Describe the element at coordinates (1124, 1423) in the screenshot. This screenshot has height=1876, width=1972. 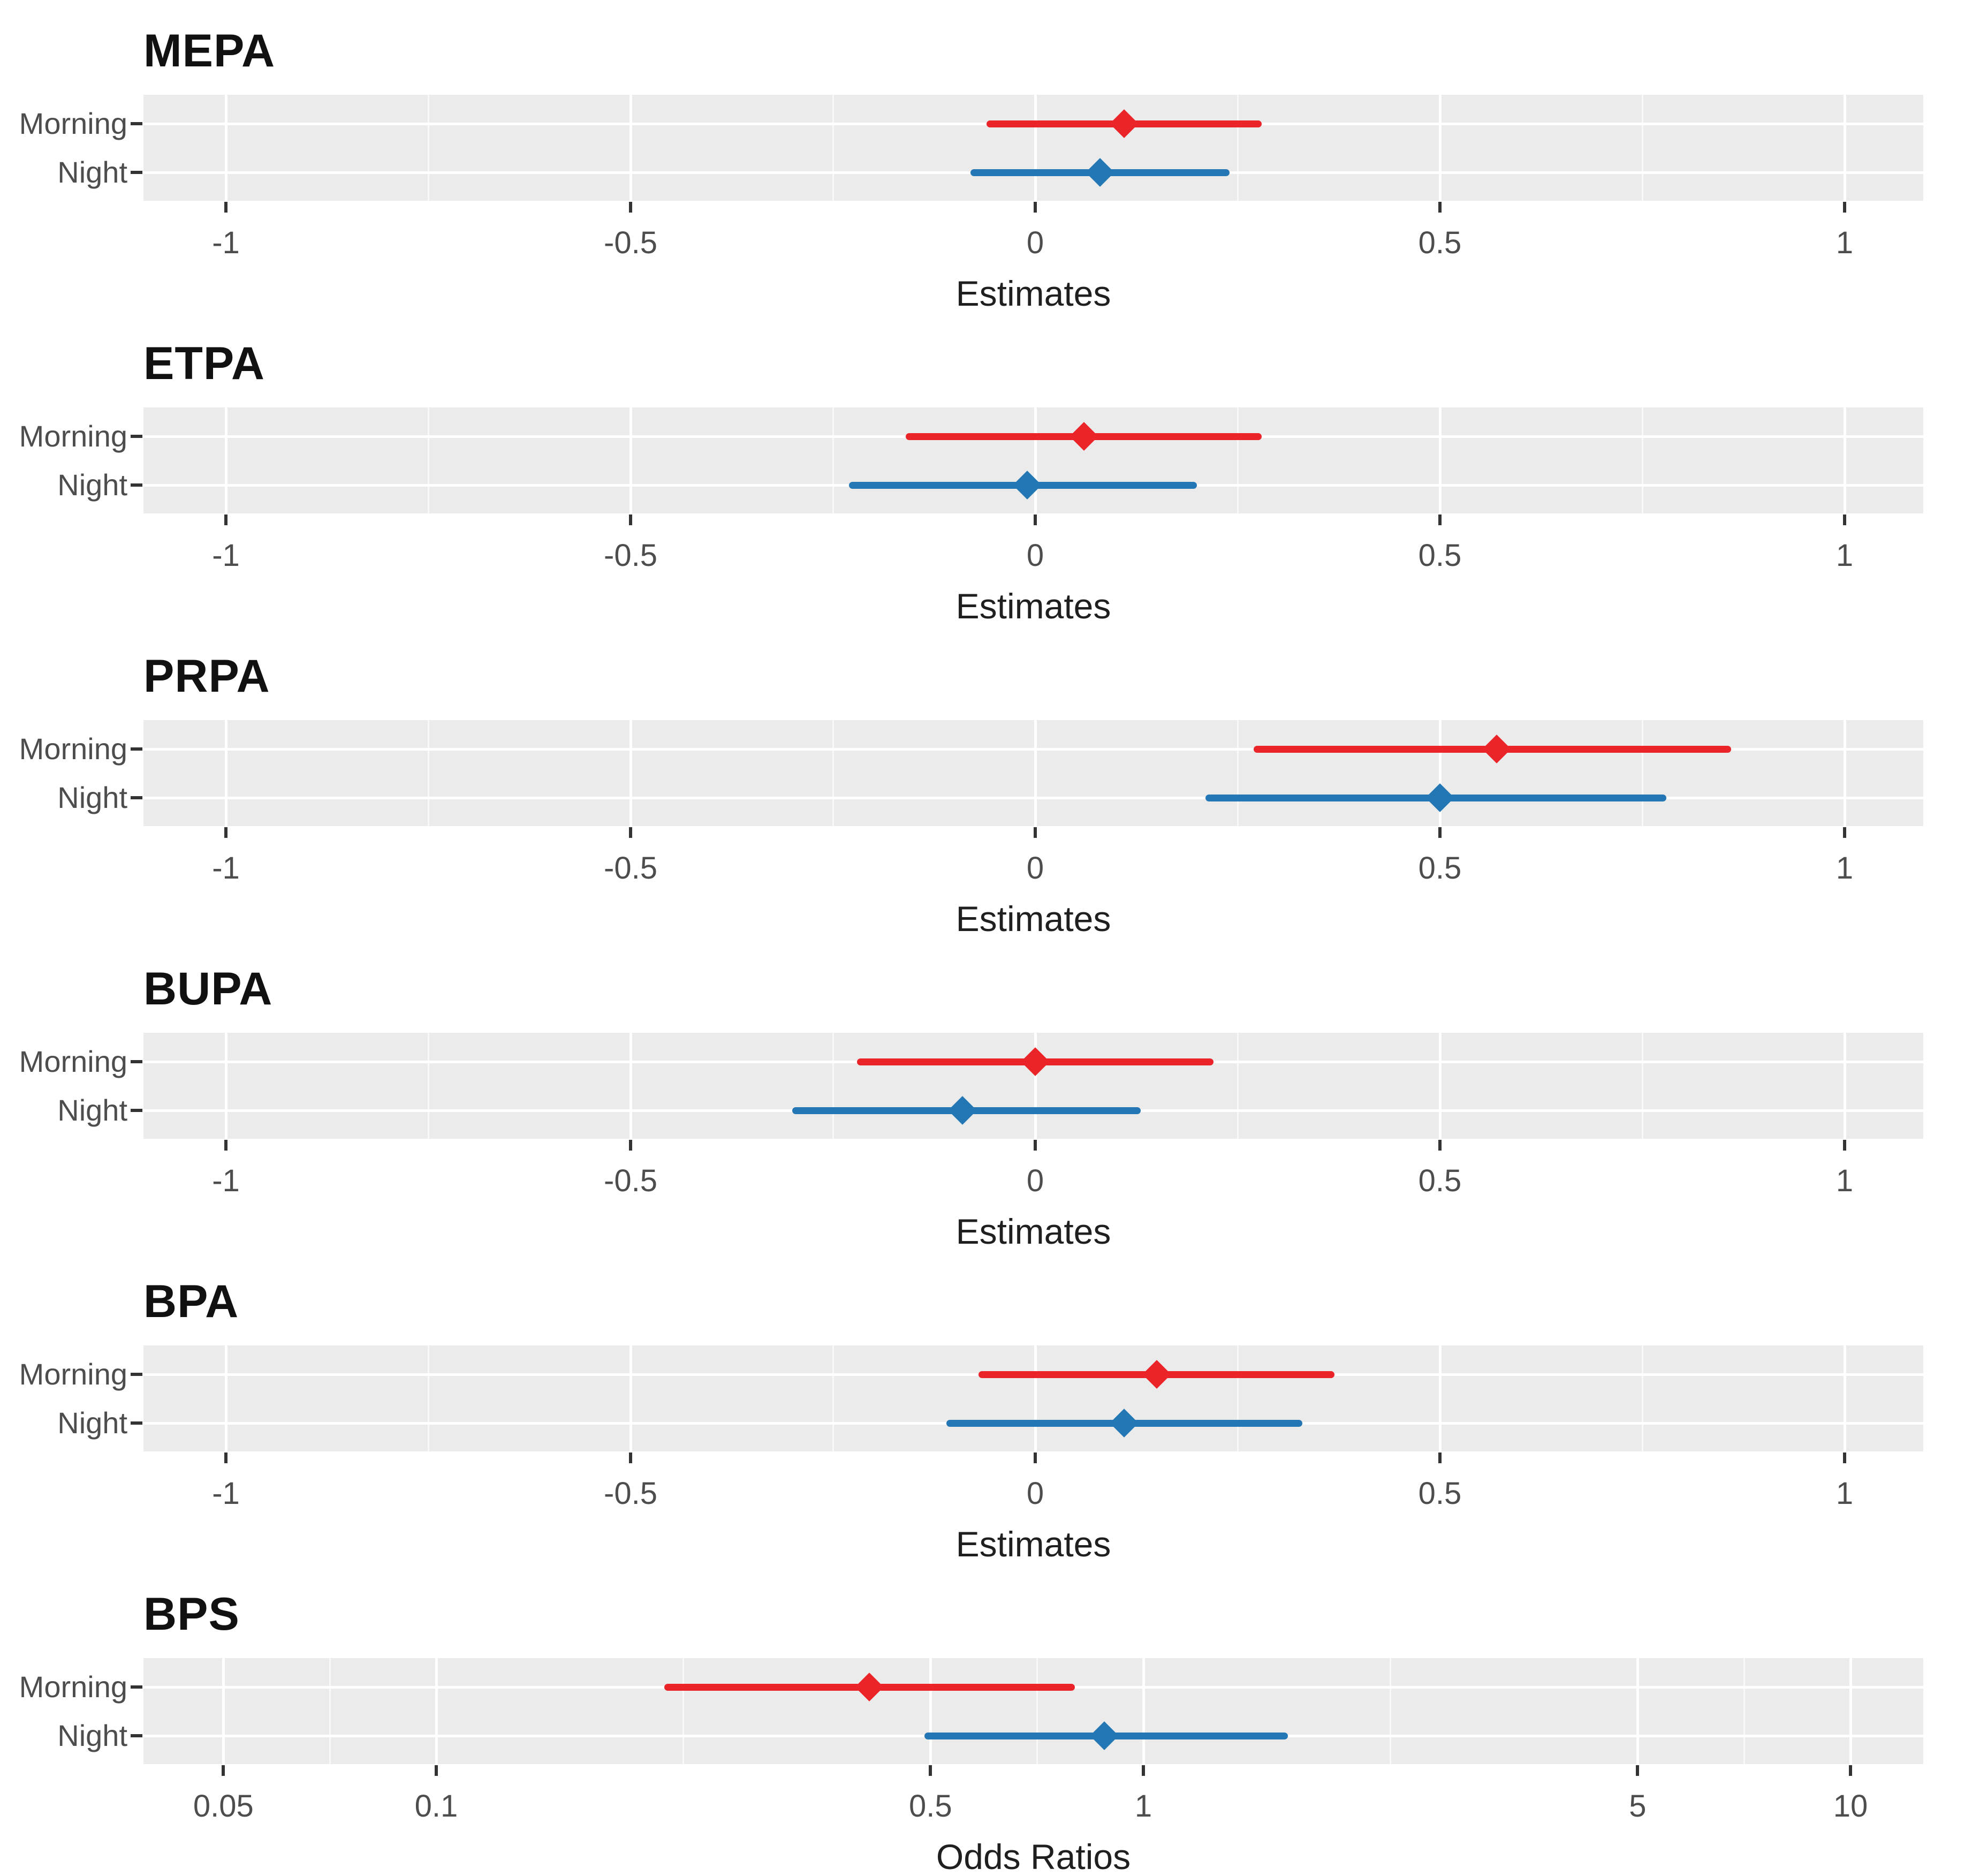
I see `point-marker-night` at that location.